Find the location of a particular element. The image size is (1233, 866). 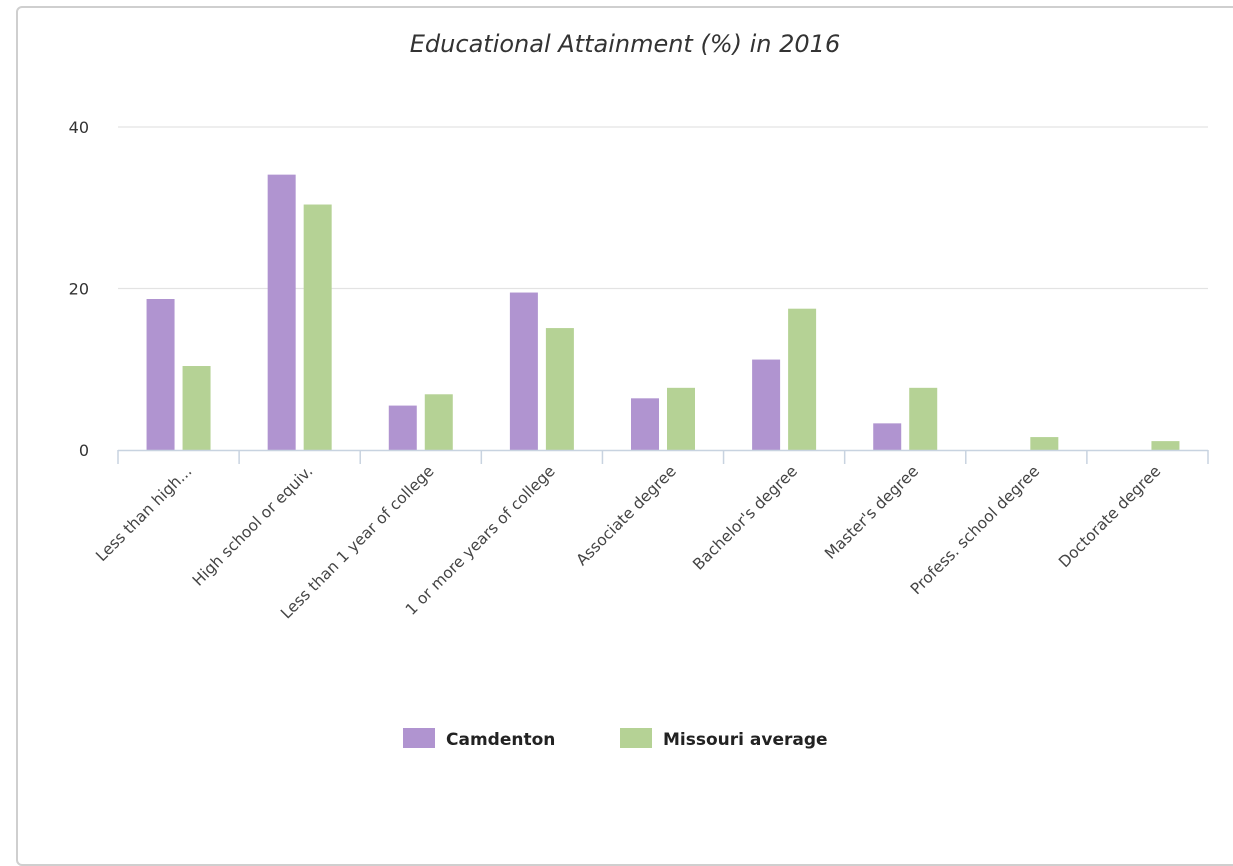

x-tick-label: Doctorate degree is located at coordinates (1109, 516).